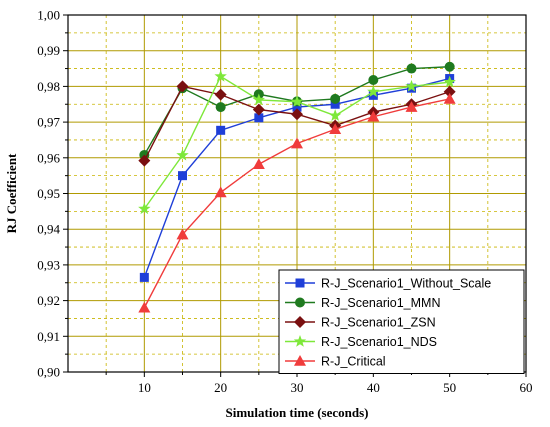 This screenshot has width=550, height=427. Describe the element at coordinates (297, 412) in the screenshot. I see `x-axis-title: Simulation time (seconds)` at that location.